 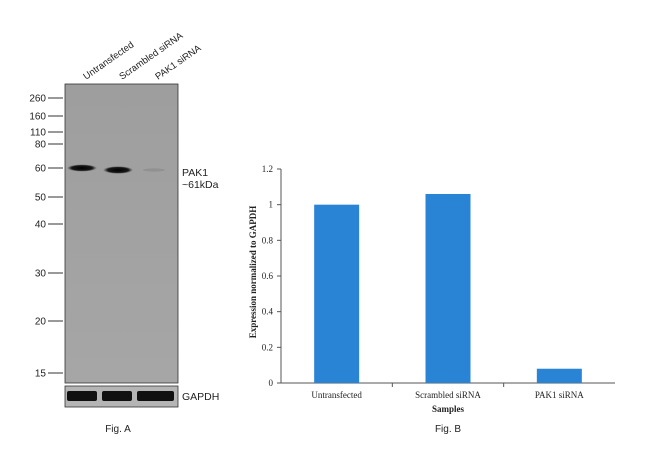 What do you see at coordinates (271, 205) in the screenshot?
I see `y-tick-label: 1` at bounding box center [271, 205].